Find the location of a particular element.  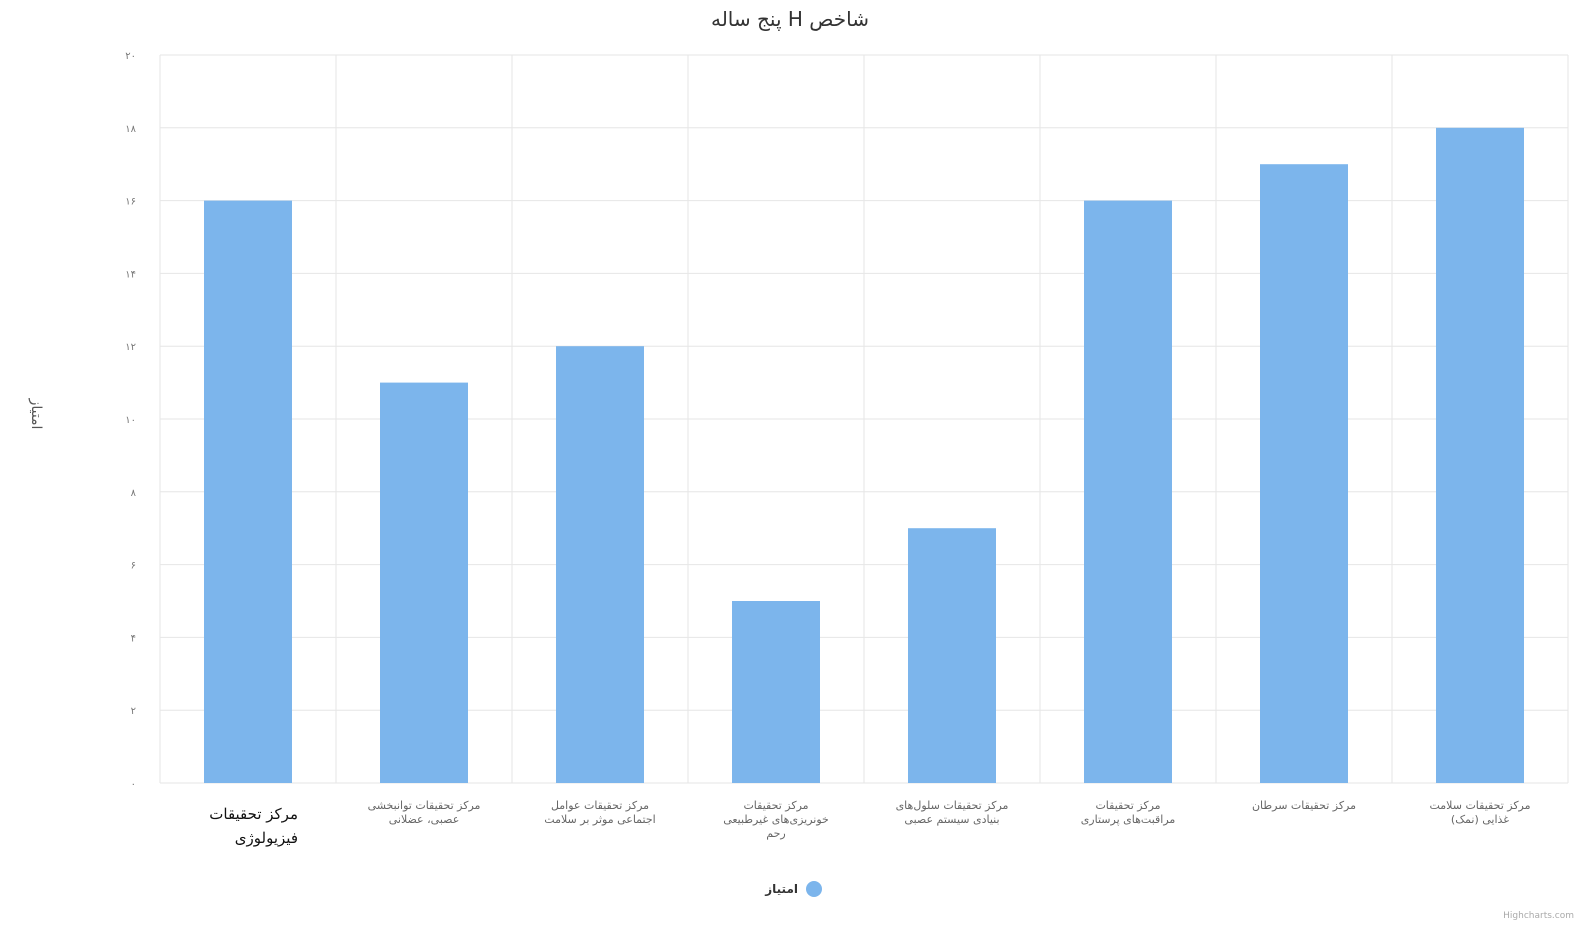

y-tick-label: ۱۶ is located at coordinates (130, 202).